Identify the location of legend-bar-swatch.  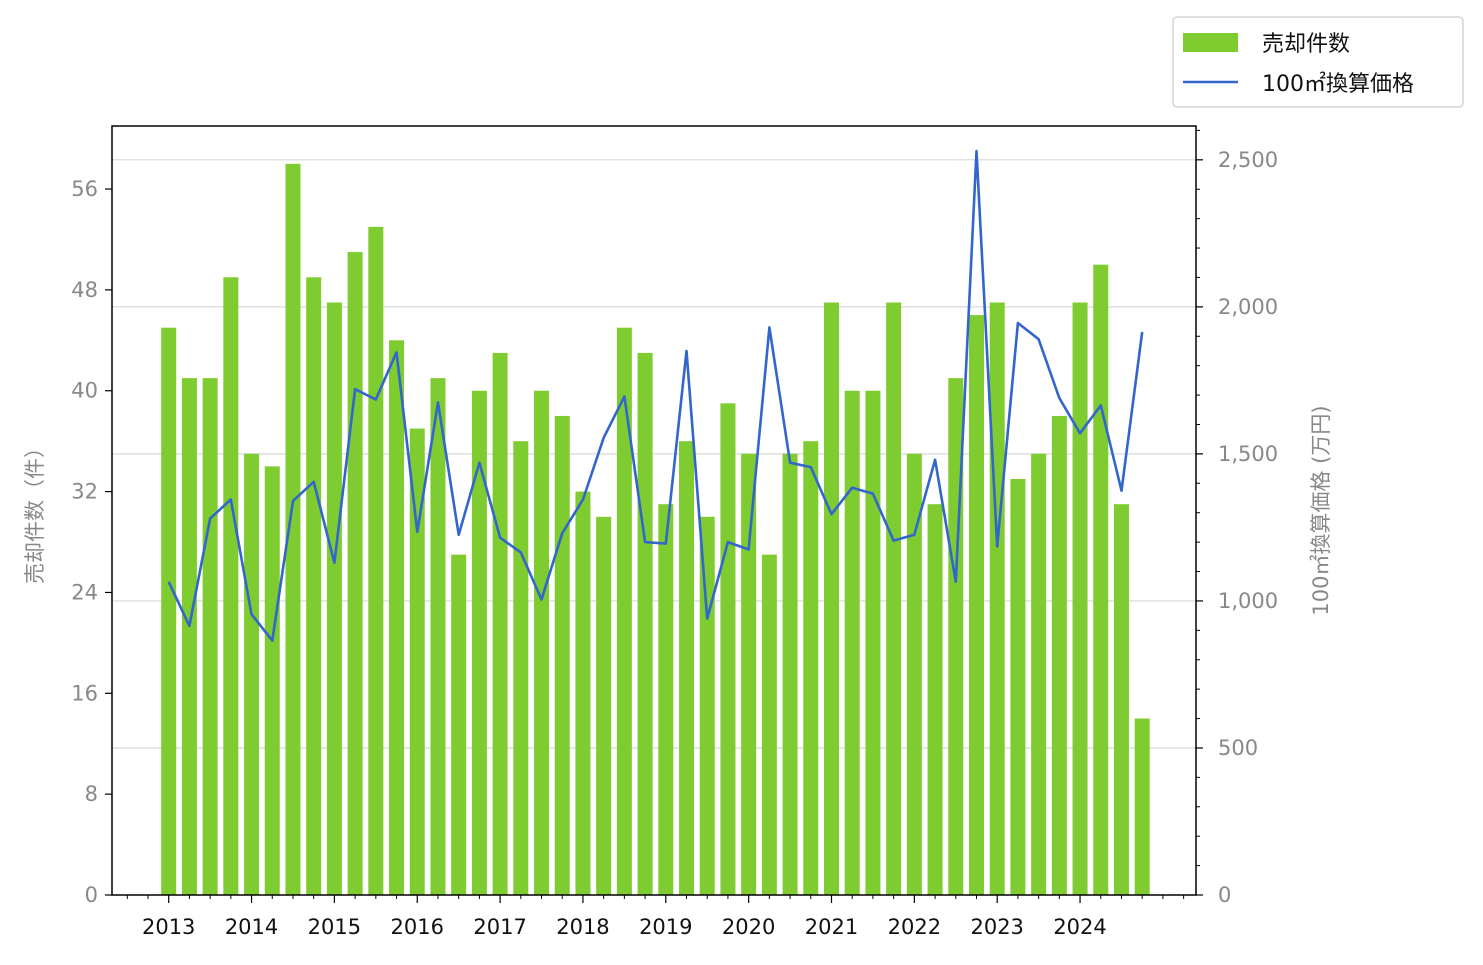
(1210, 42).